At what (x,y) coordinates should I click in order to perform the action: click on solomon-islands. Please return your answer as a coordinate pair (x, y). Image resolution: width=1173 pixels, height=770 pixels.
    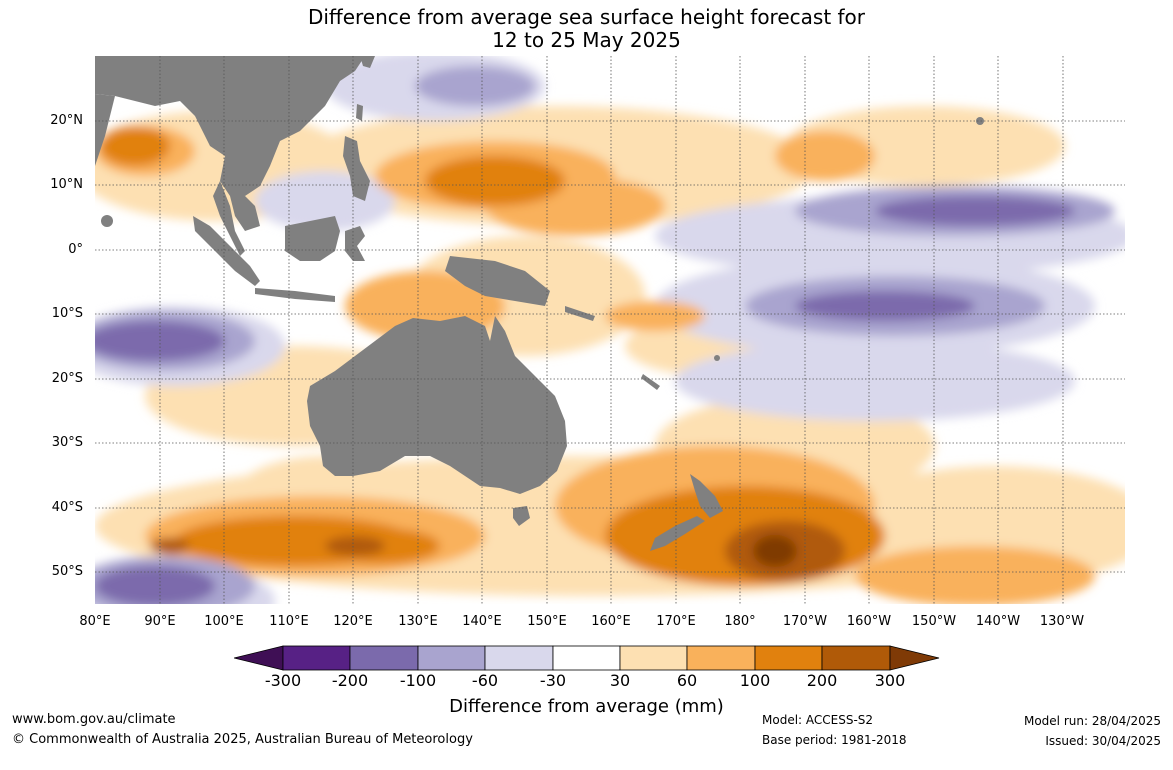
    Looking at the image, I should click on (580, 313).